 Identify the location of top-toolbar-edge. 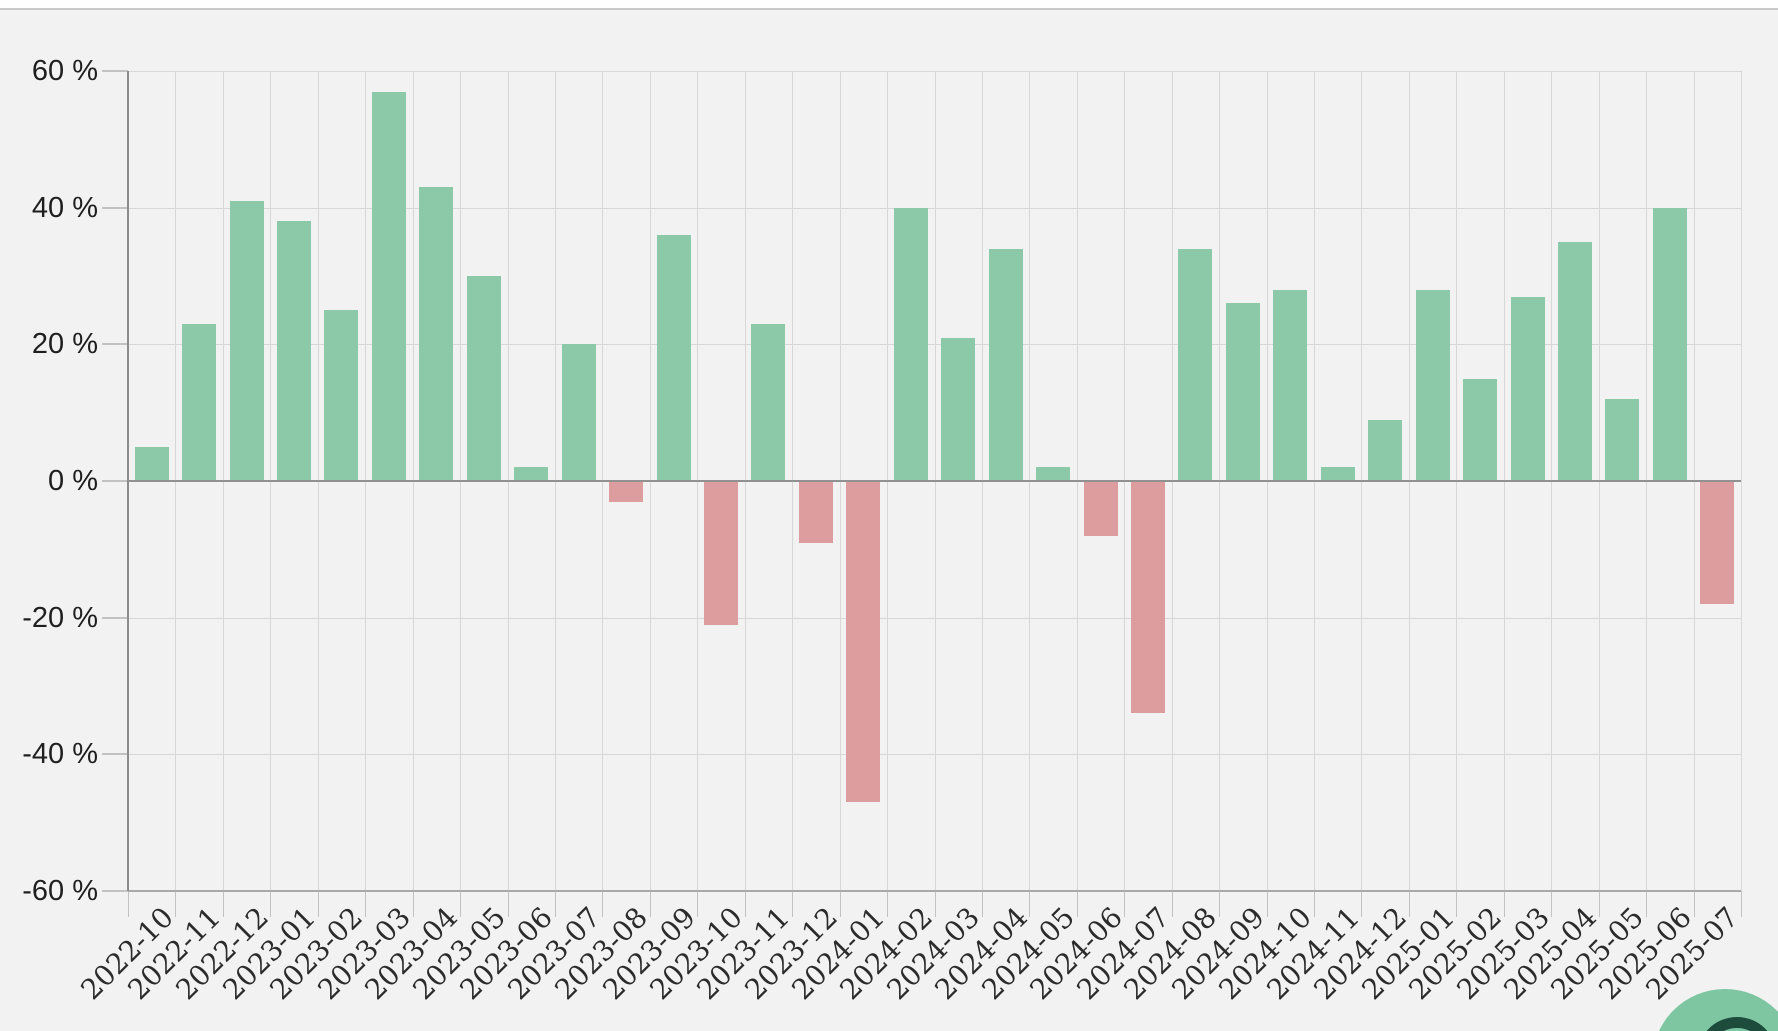
(889, 5).